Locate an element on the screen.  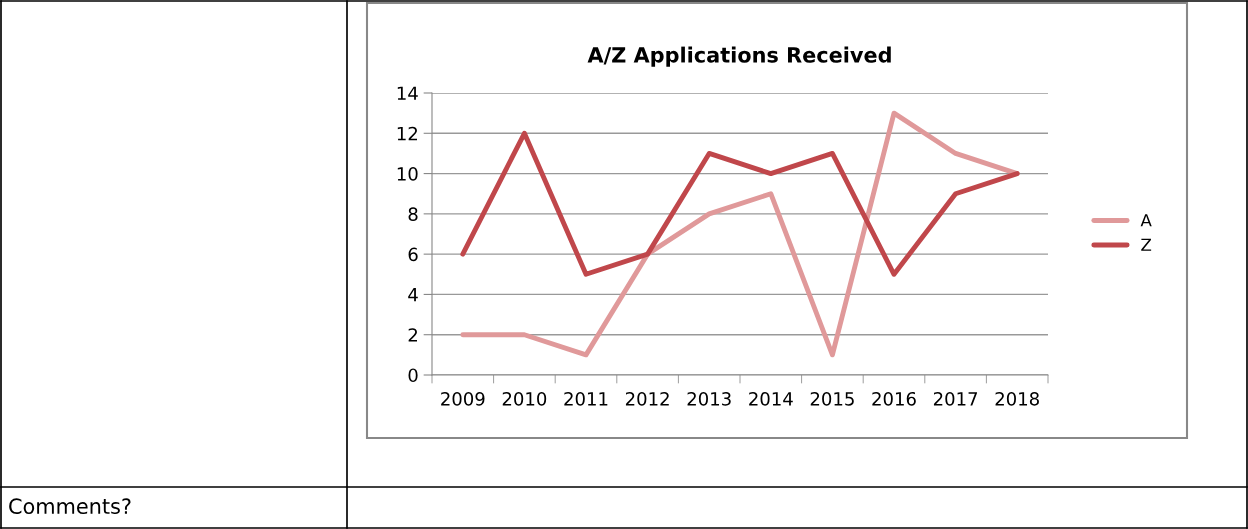
x-tick-label: 2017 is located at coordinates (955, 398).